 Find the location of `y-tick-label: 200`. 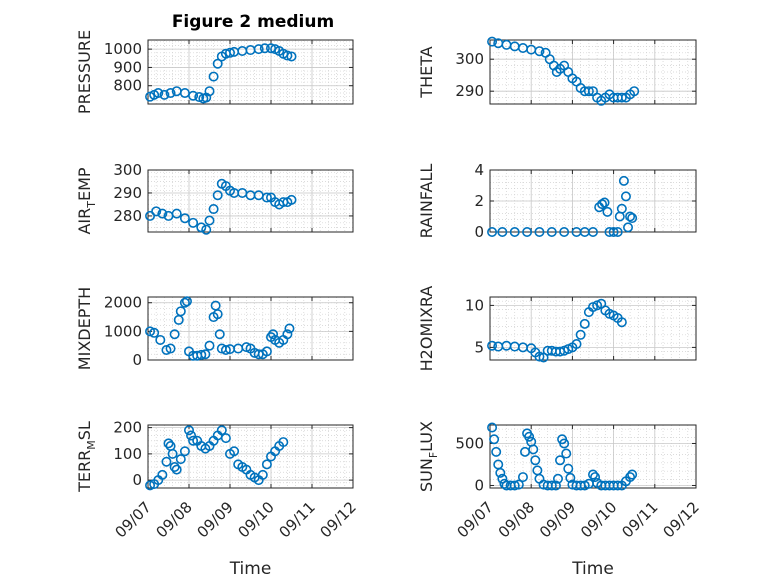

y-tick-label: 200 is located at coordinates (127, 428).